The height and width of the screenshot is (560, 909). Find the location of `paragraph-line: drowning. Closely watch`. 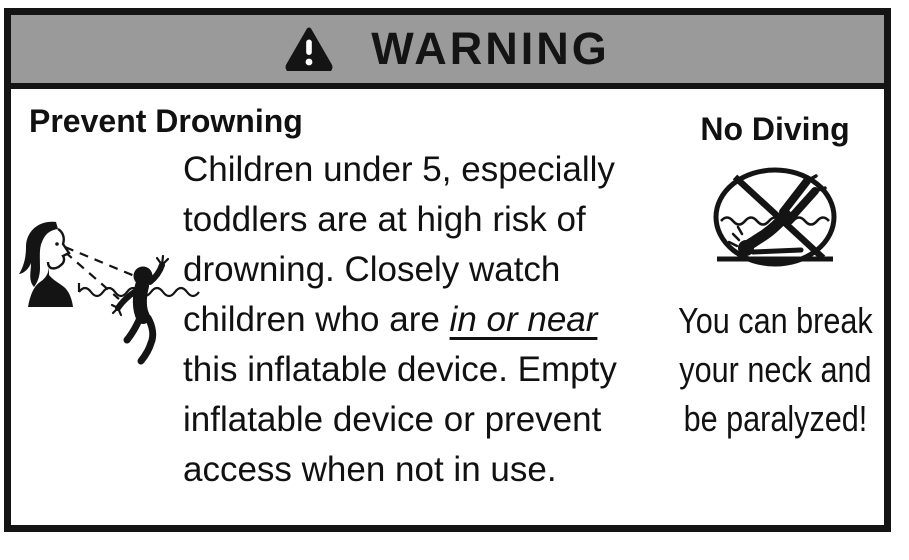

paragraph-line: drowning. Closely watch is located at coordinates (372, 269).